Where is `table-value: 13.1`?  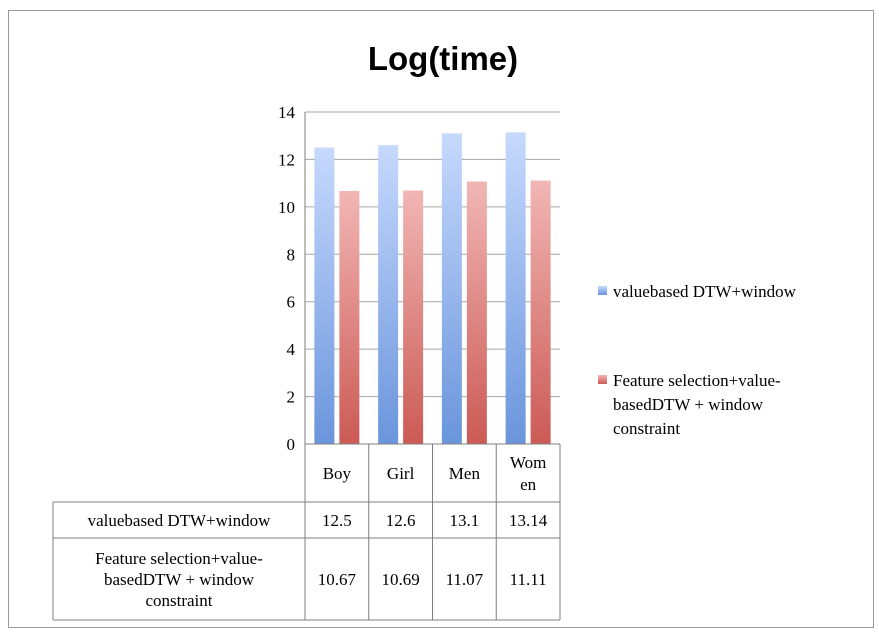 table-value: 13.1 is located at coordinates (465, 520).